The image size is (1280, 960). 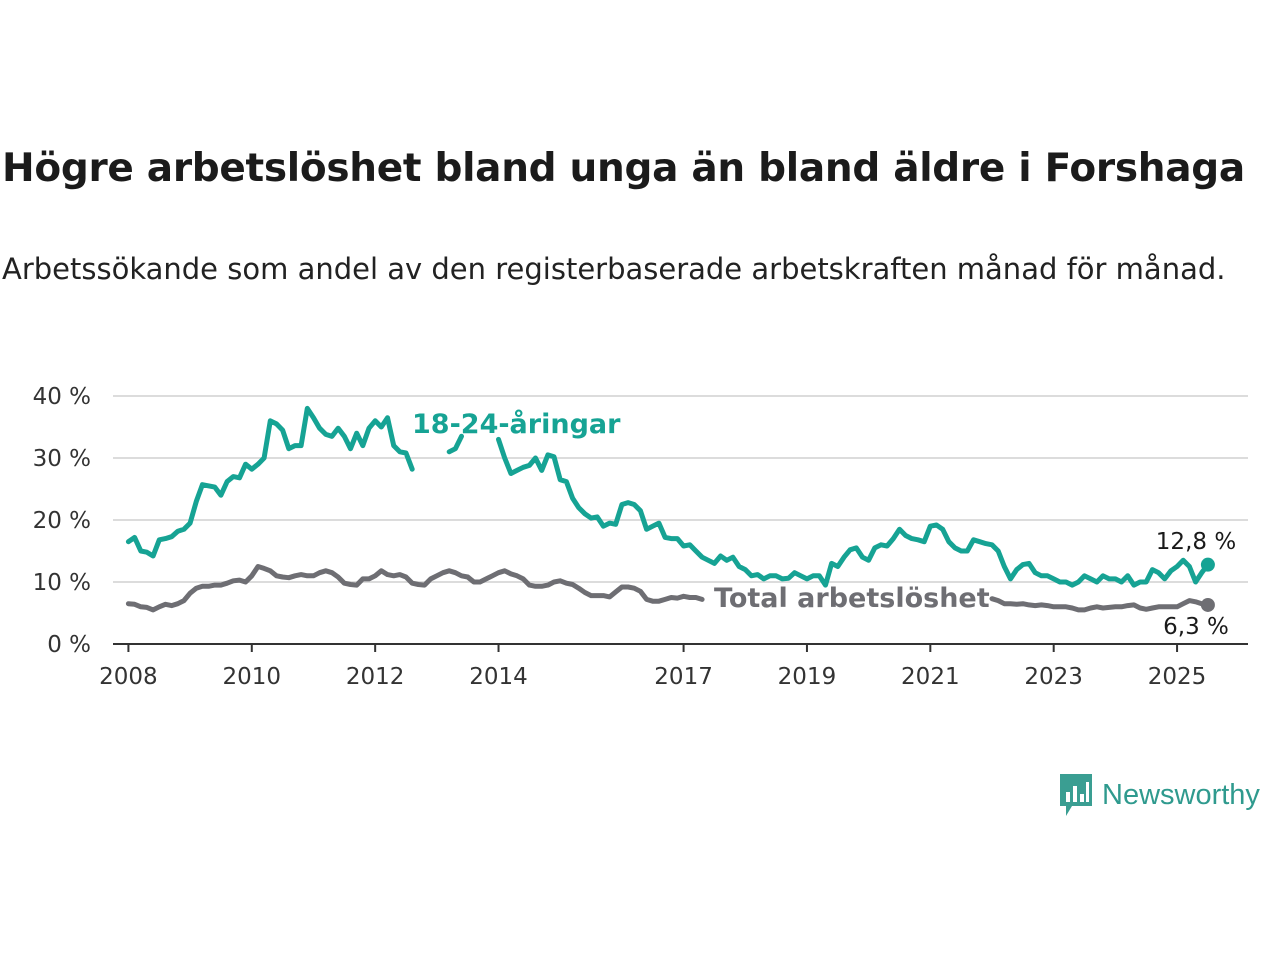 I want to click on y-axis: 0 % 10 % 20 % 30 % 40 %, so click(x=62, y=521).